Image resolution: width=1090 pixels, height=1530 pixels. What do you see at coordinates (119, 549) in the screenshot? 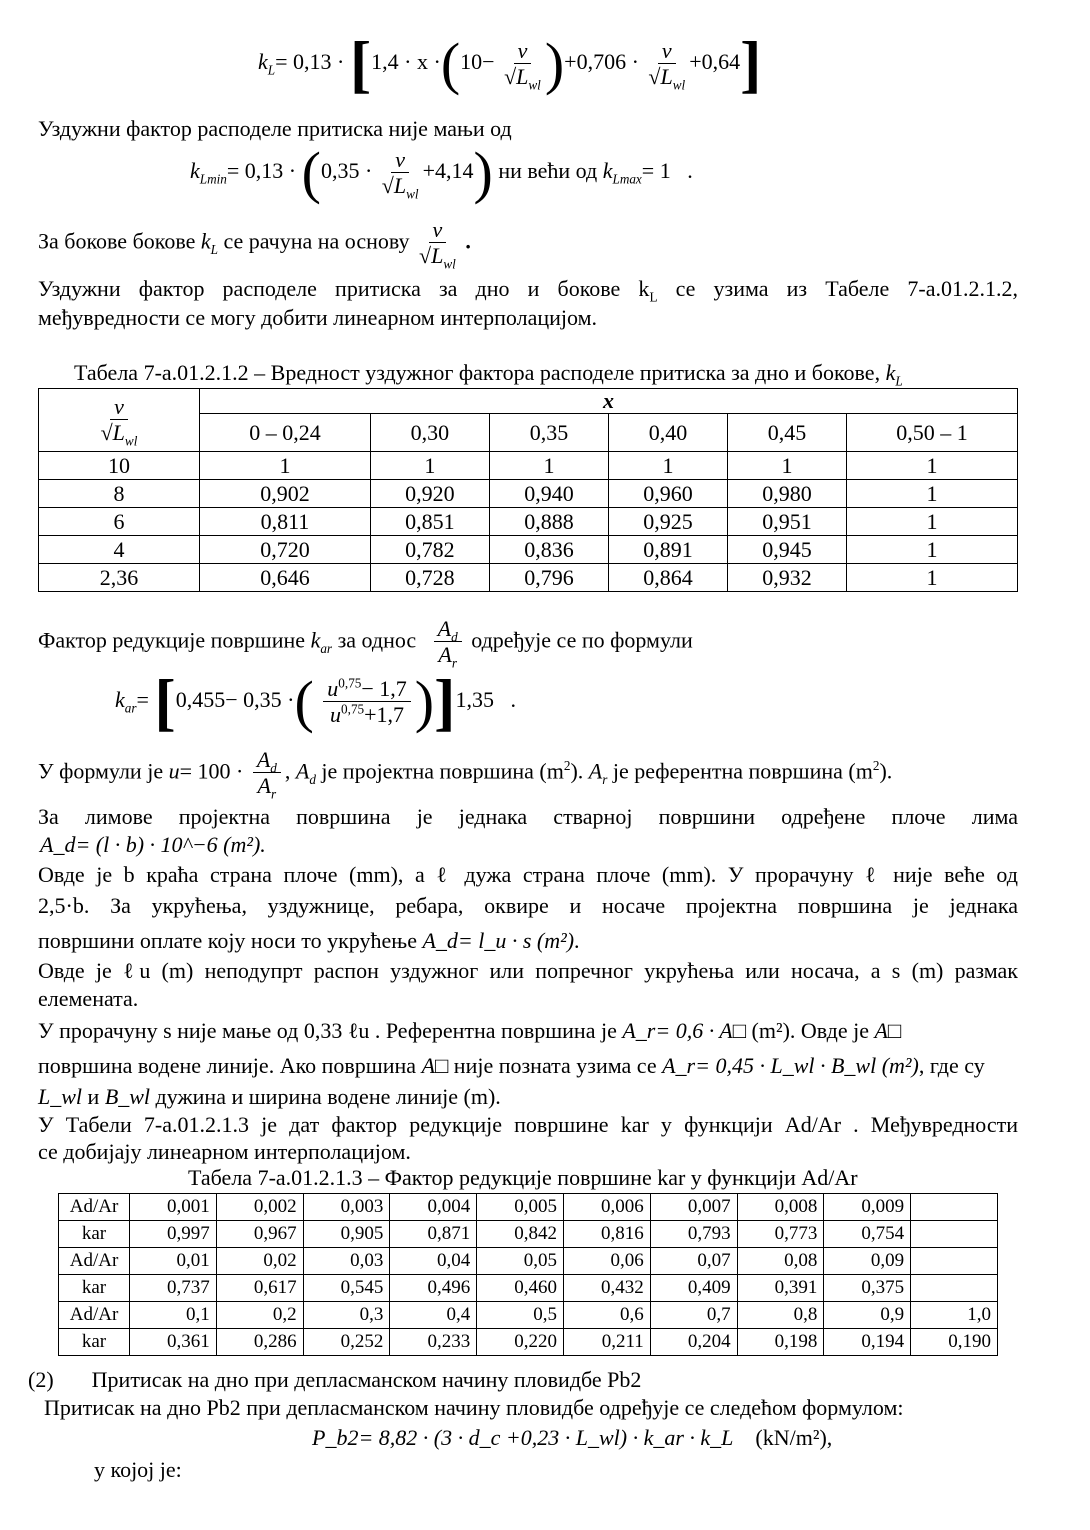
I see `table-cell: 4` at bounding box center [119, 549].